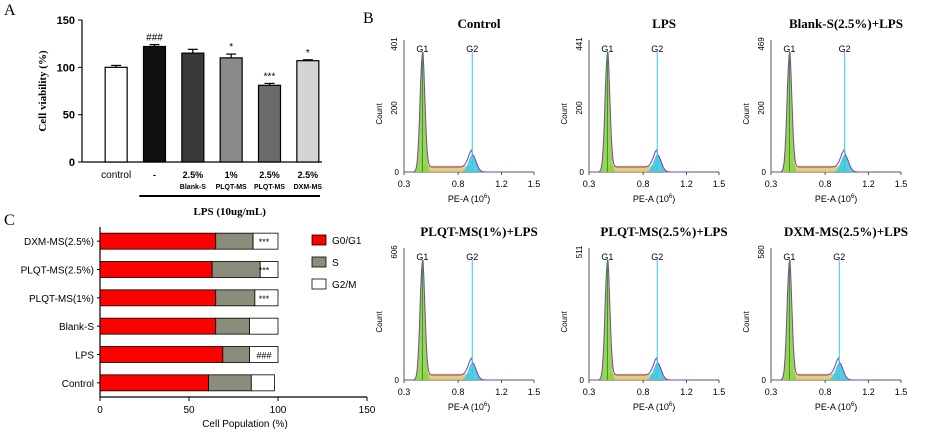  What do you see at coordinates (846, 23) in the screenshot?
I see `histogram-title: Blank-S(2.5%)+LPS` at bounding box center [846, 23].